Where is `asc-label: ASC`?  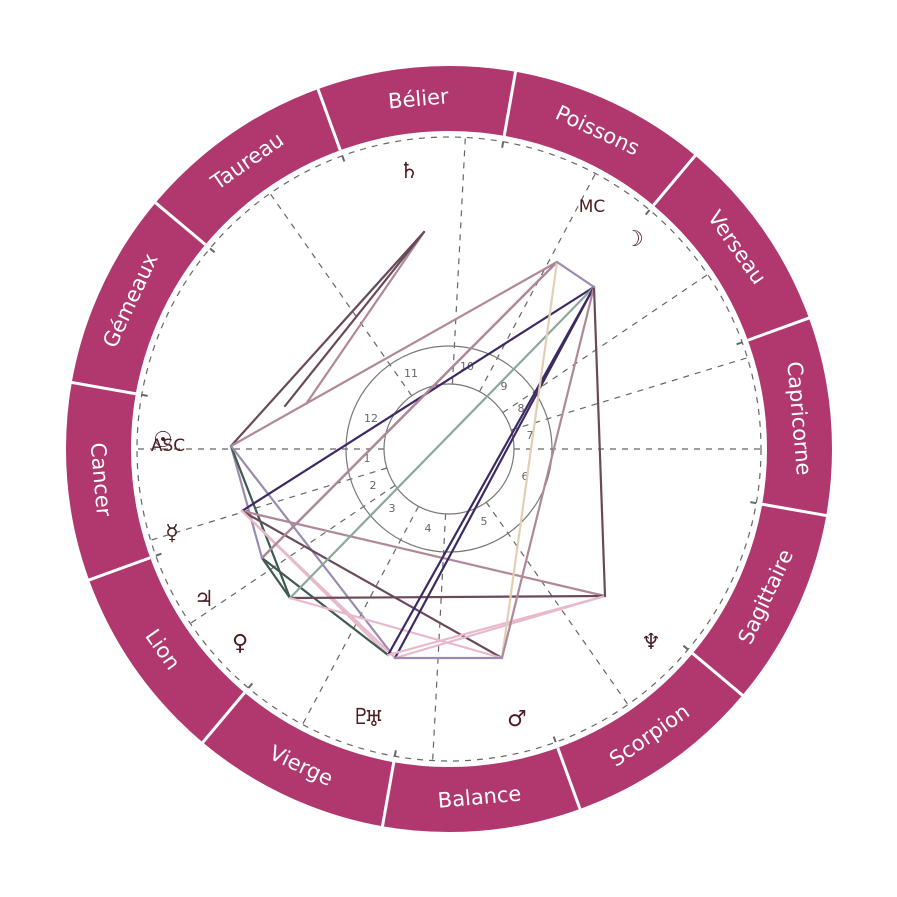 asc-label: ASC is located at coordinates (168, 446).